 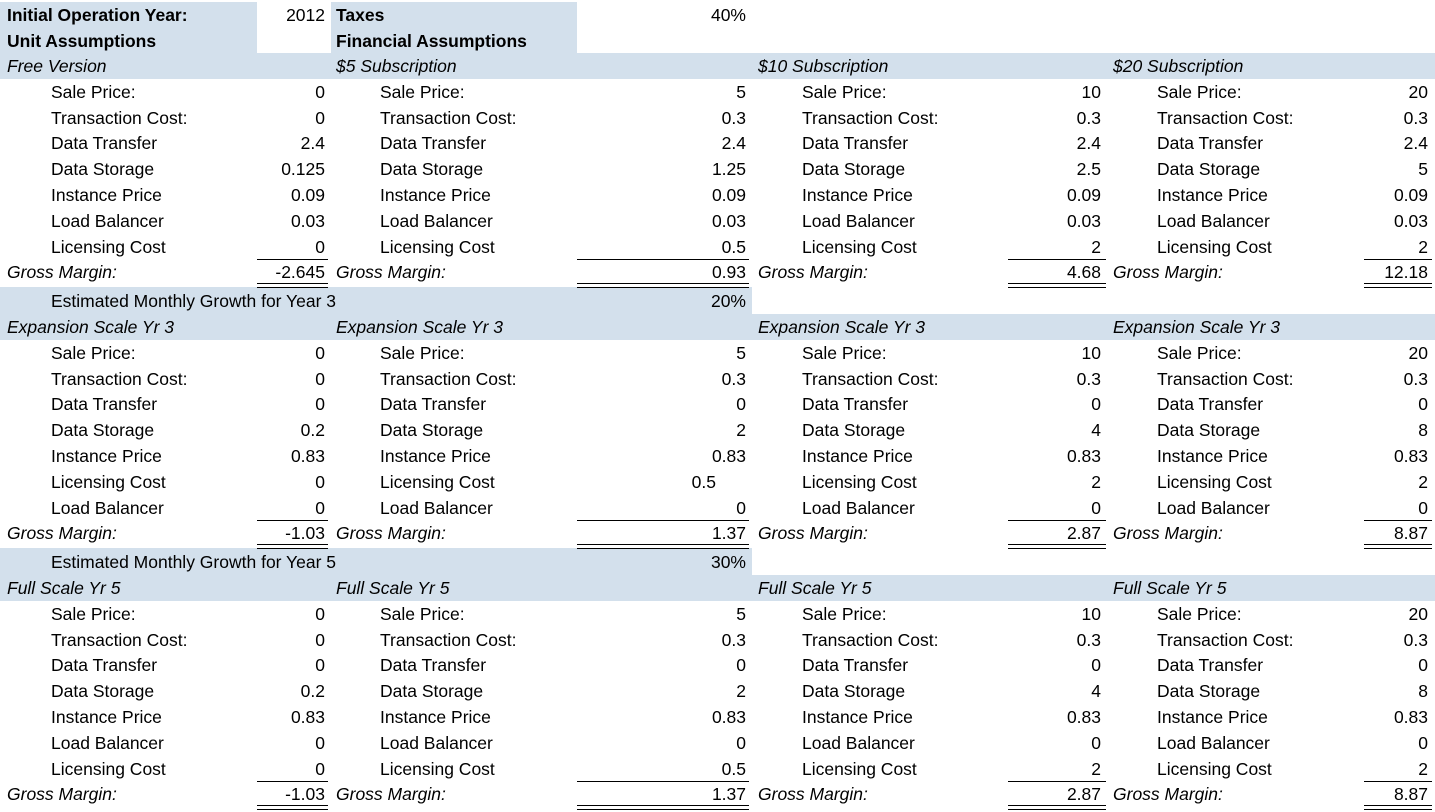 I want to click on row-value: 0.125, so click(x=303, y=169).